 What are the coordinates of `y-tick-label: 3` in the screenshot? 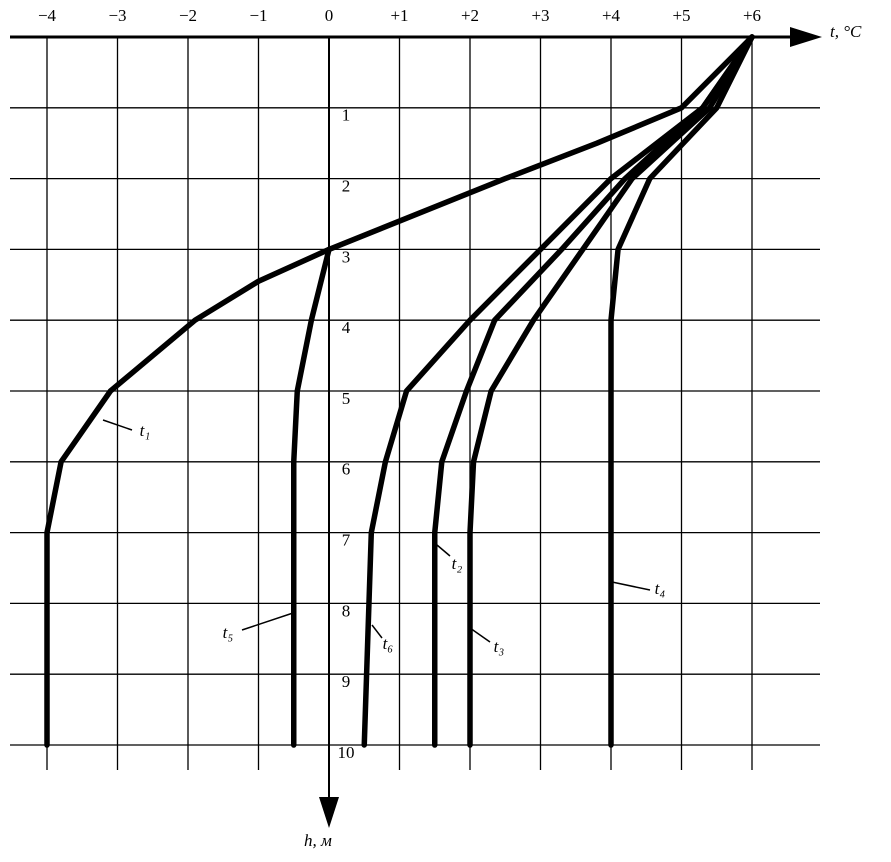 It's located at (346, 256).